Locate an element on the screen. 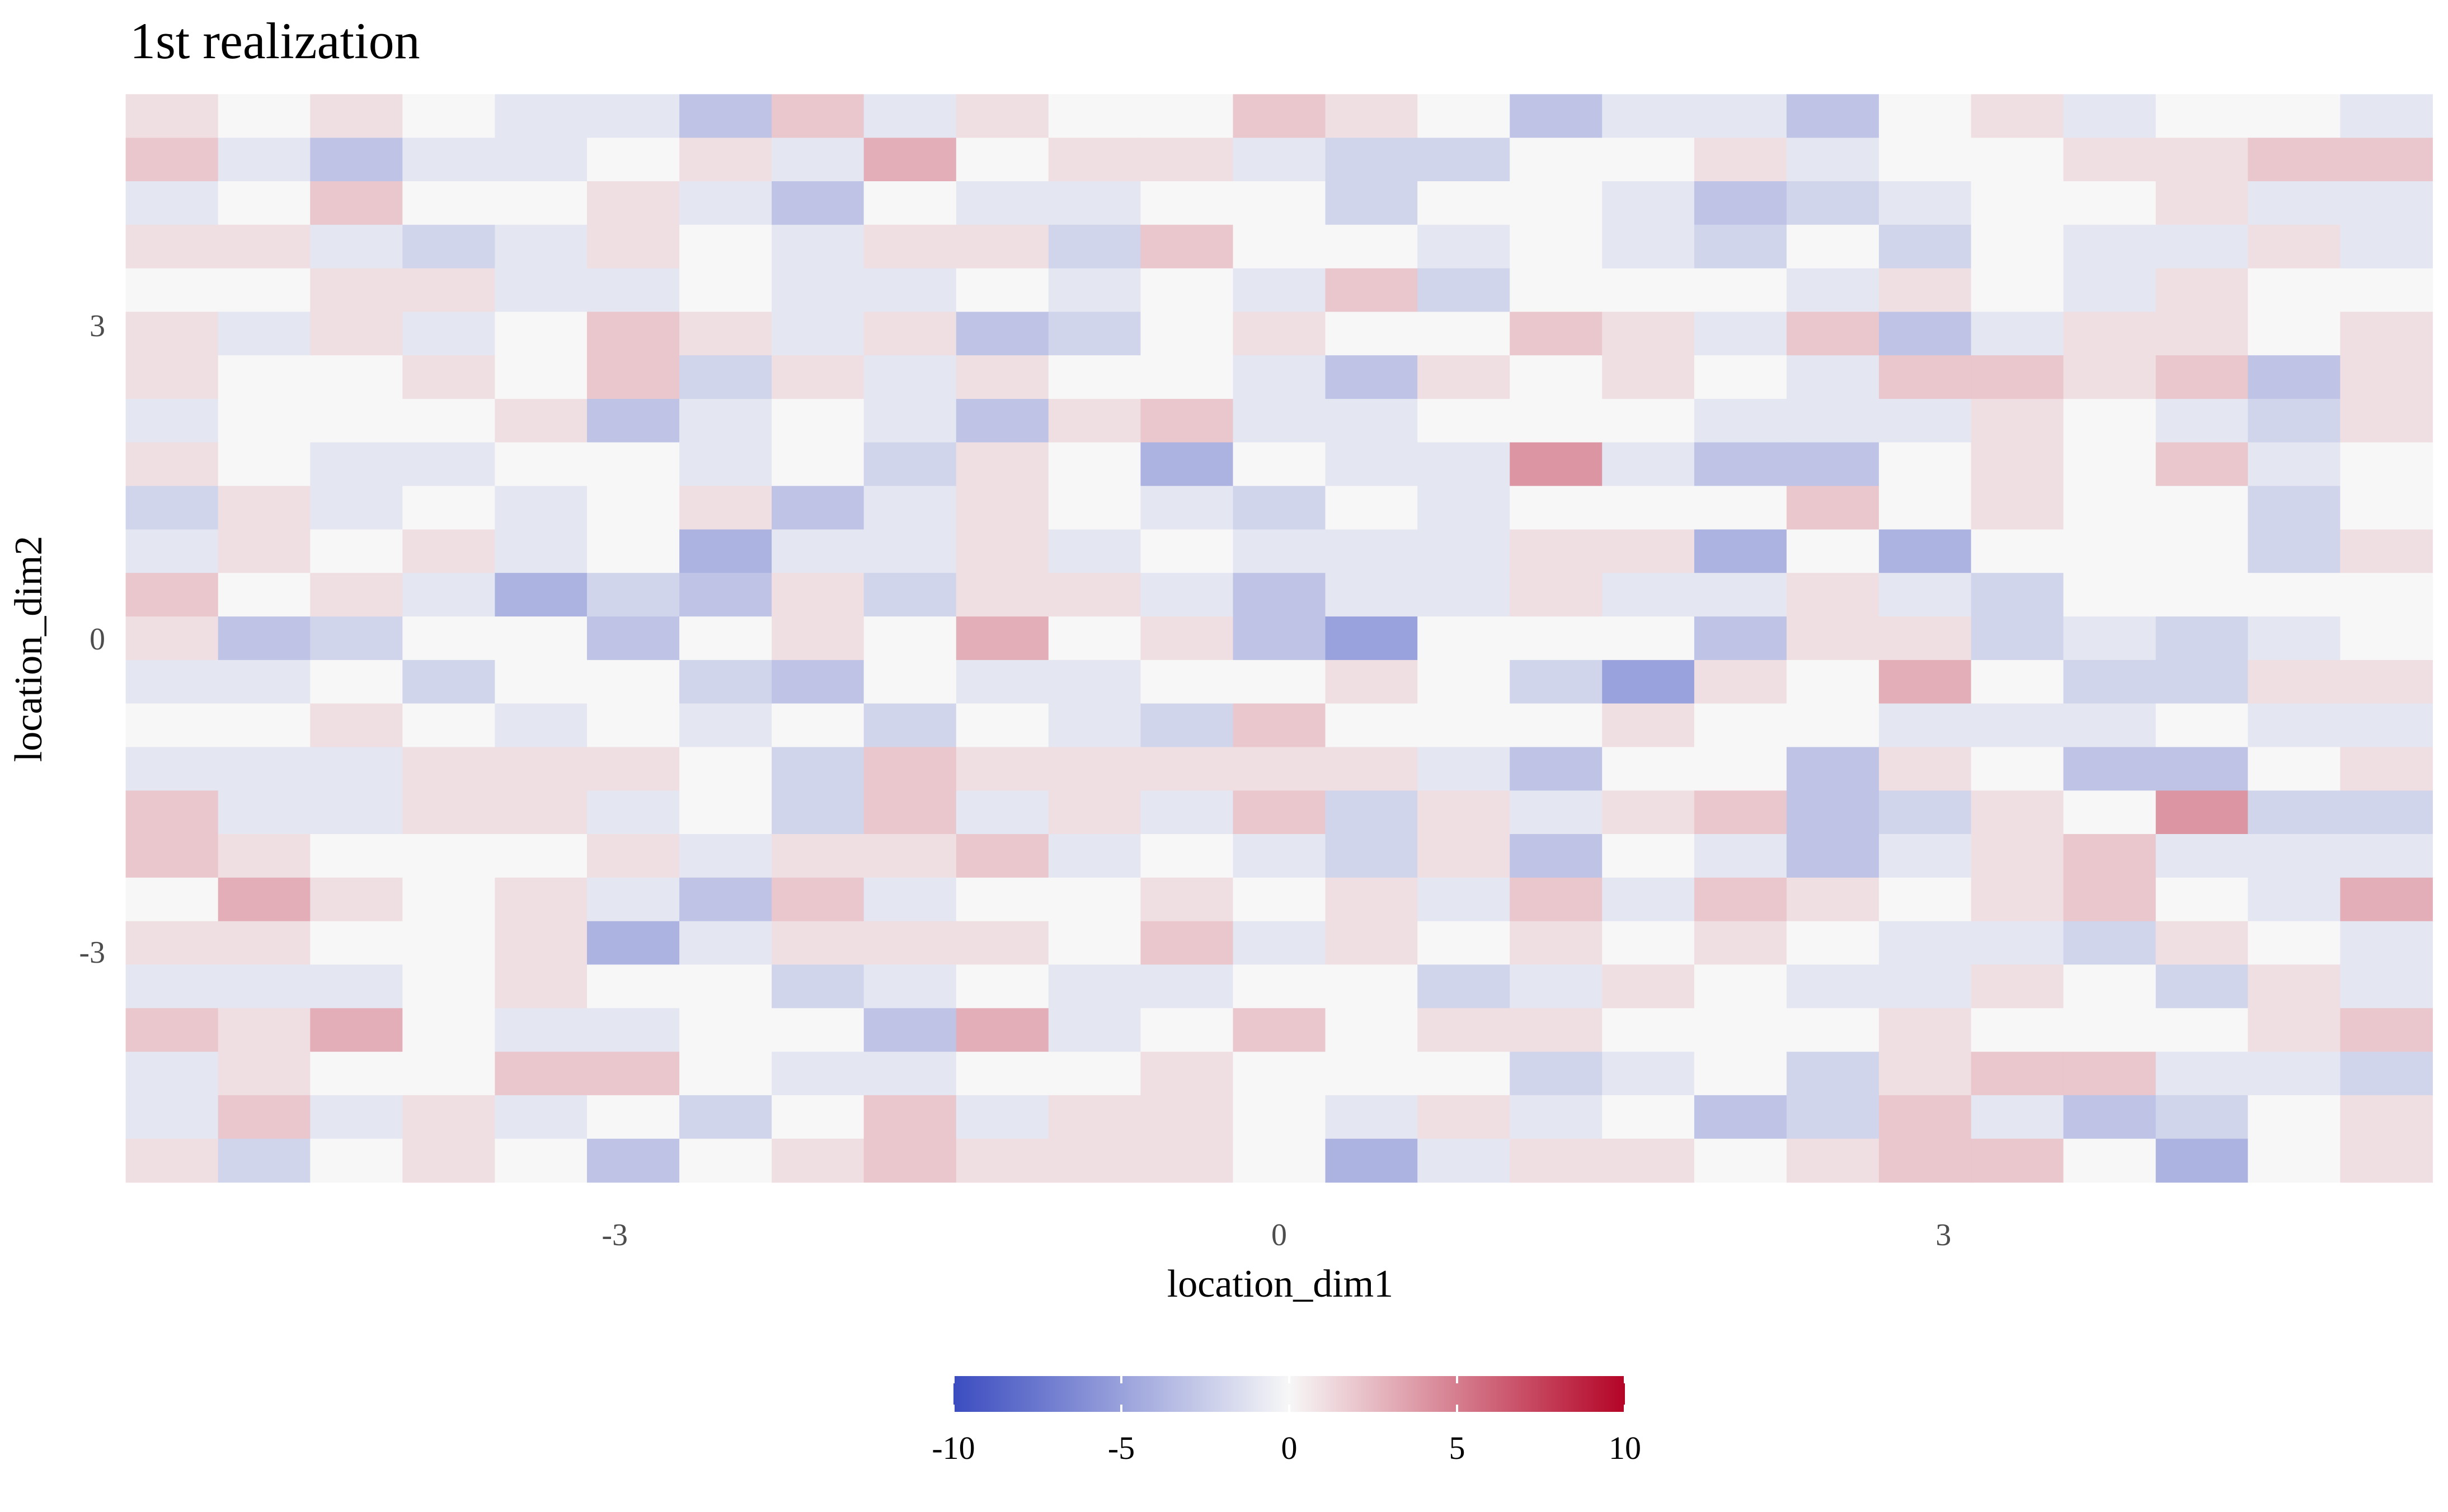 The image size is (2448, 1512). heatmap-cell-r4-c1 is located at coordinates (264, 290).